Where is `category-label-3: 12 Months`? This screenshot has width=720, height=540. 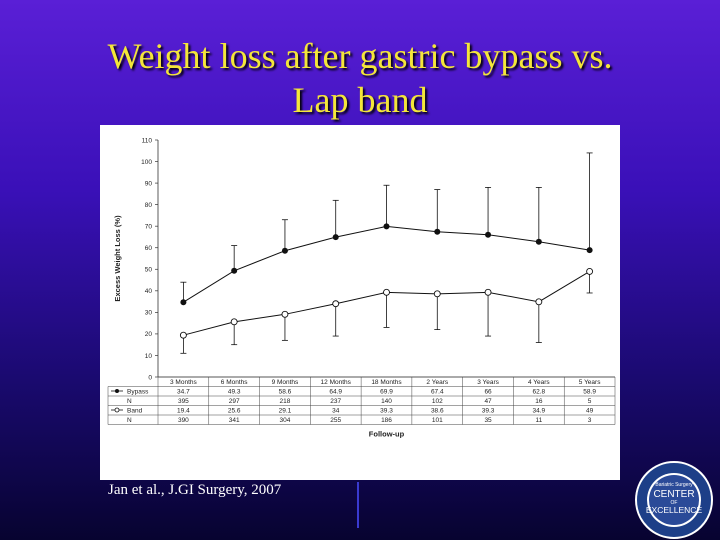
category-label-3: 12 Months is located at coordinates (336, 382).